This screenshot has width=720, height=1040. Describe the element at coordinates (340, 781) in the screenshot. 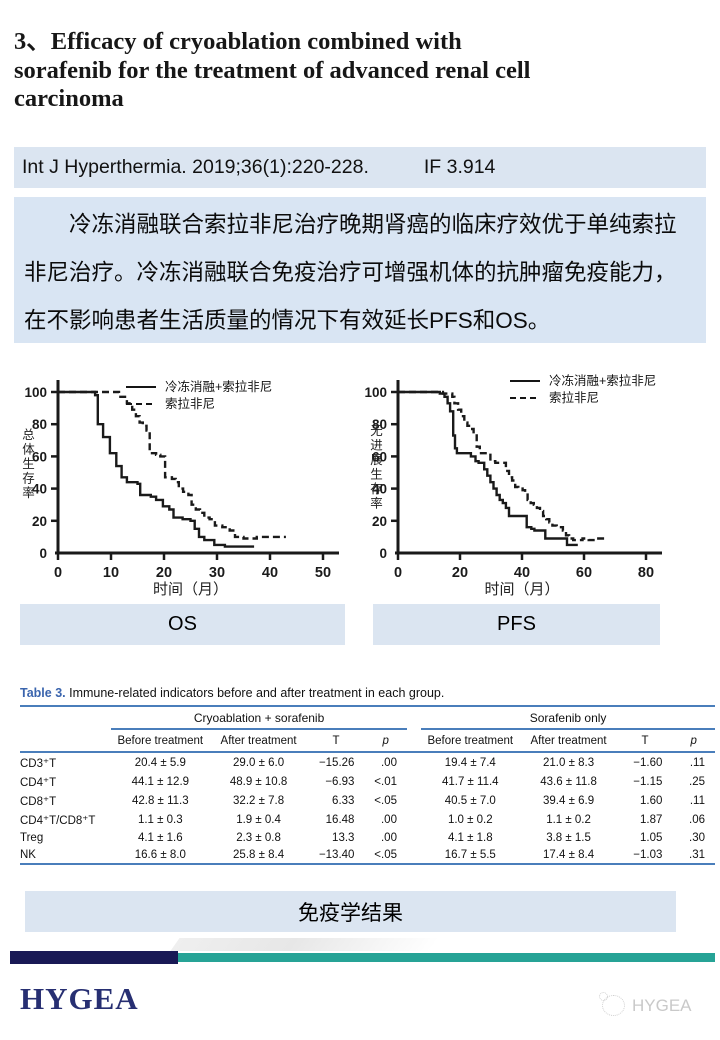

I see `value-cell: −6.93` at that location.